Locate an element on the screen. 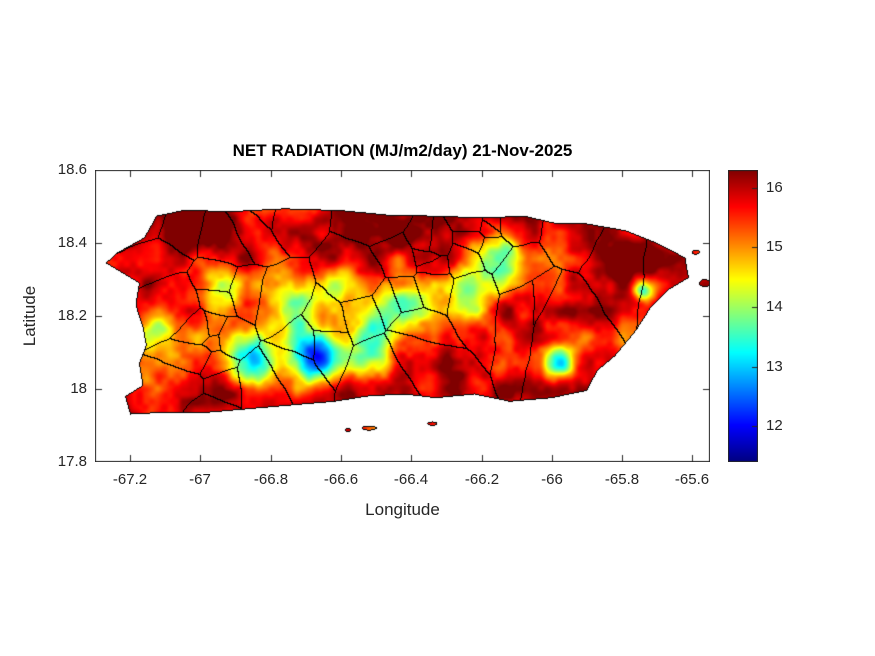 Image resolution: width=875 pixels, height=656 pixels. y-tick-label: 18.4 is located at coordinates (72, 242).